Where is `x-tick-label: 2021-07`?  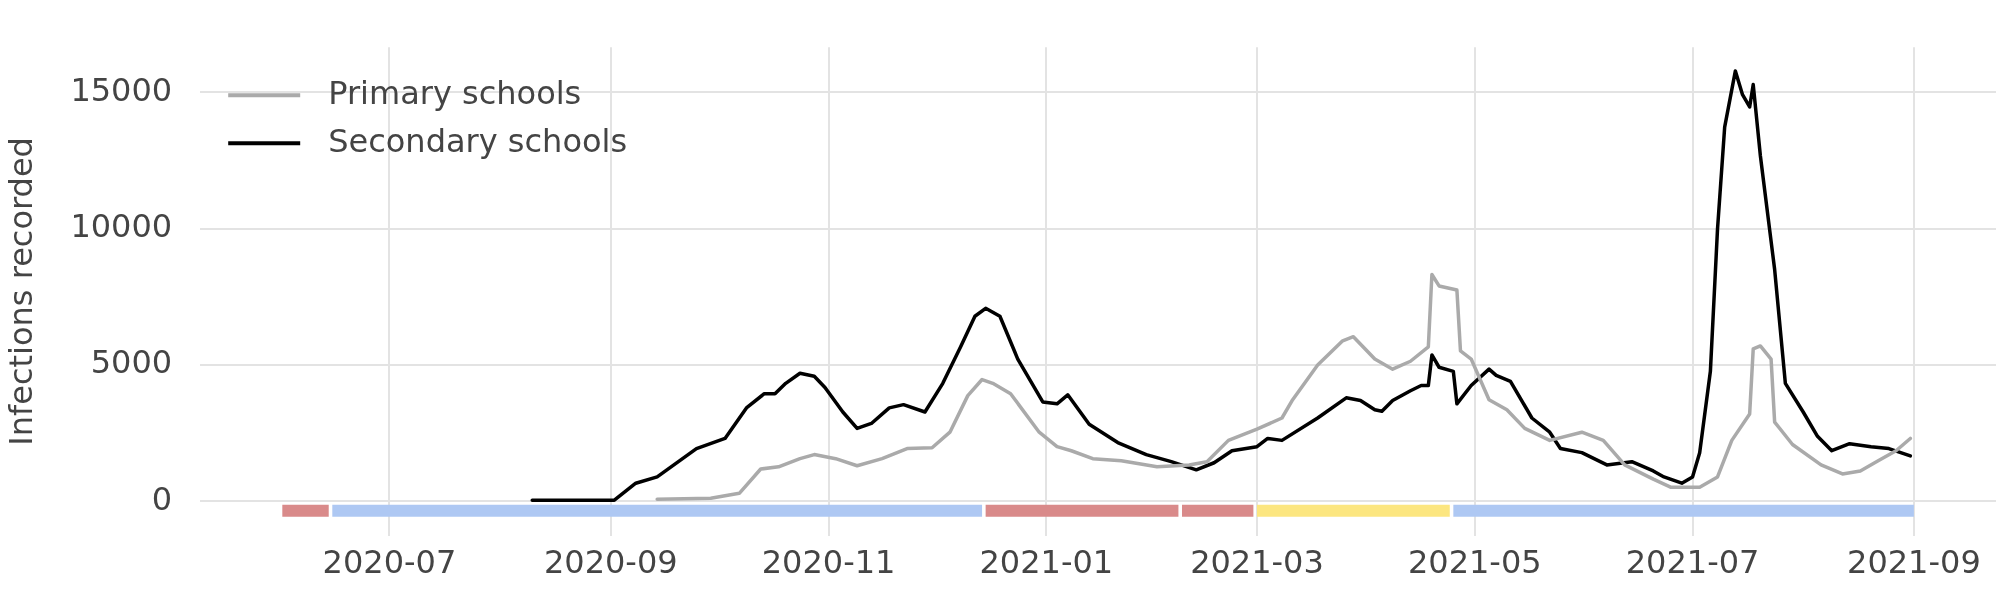
x-tick-label: 2021-07 is located at coordinates (1692, 562).